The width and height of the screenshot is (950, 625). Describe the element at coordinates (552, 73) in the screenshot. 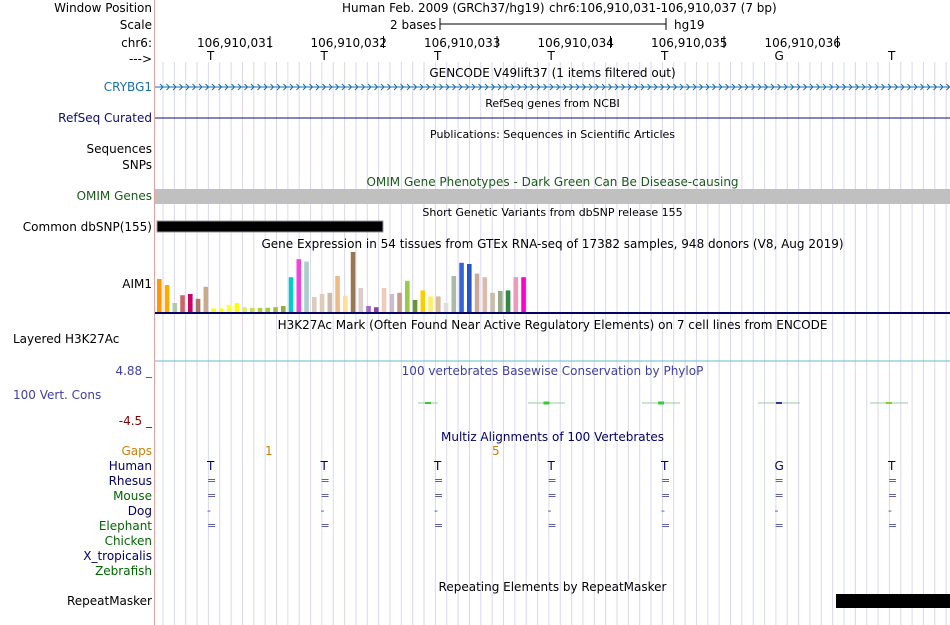

I see `gencode-track-title: GENCODE V49lift37 (1 items filtered out)` at that location.